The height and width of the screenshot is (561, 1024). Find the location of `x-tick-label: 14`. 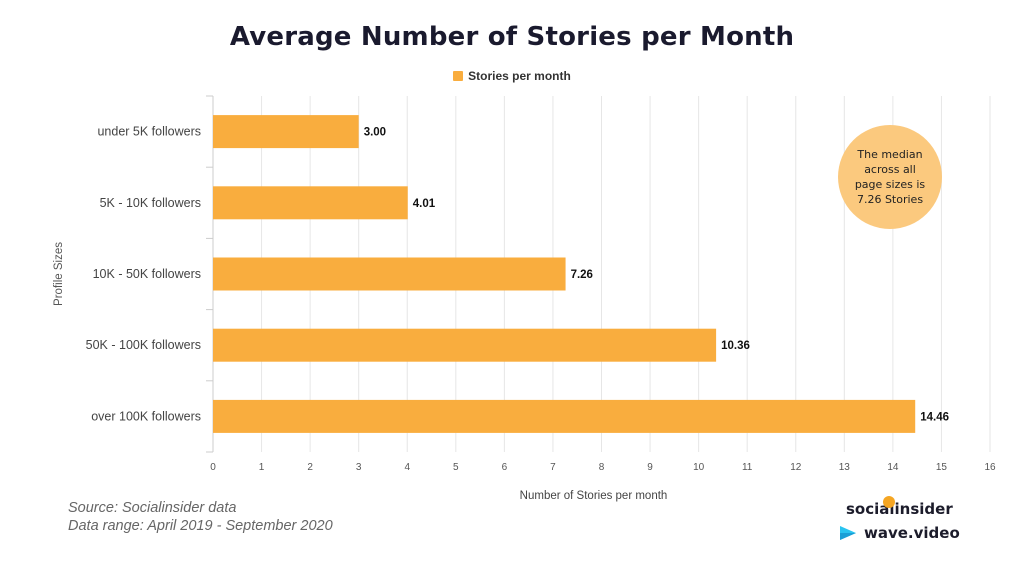

x-tick-label: 14 is located at coordinates (893, 467).